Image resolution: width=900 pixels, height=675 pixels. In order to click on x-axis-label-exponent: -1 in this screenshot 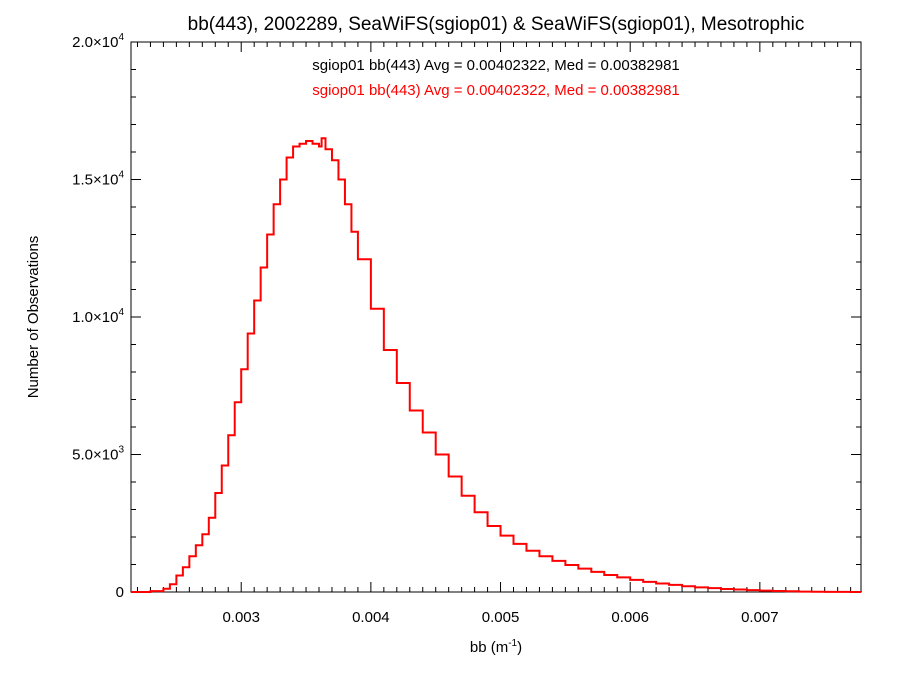, I will do `click(512, 643)`.